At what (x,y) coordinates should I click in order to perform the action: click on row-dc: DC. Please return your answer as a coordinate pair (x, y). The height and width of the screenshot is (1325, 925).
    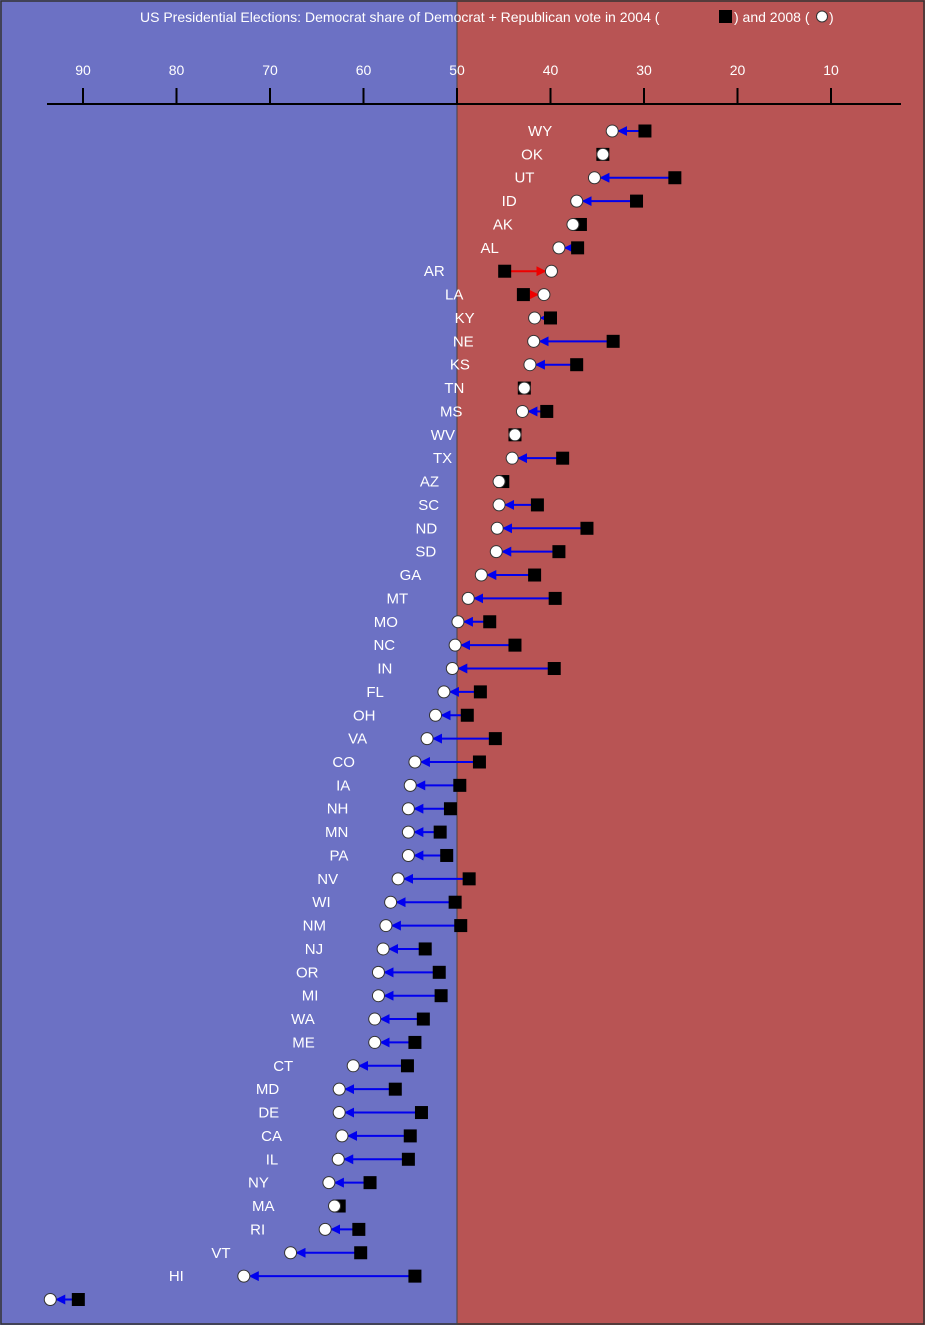
    Looking at the image, I should click on (64, 1299).